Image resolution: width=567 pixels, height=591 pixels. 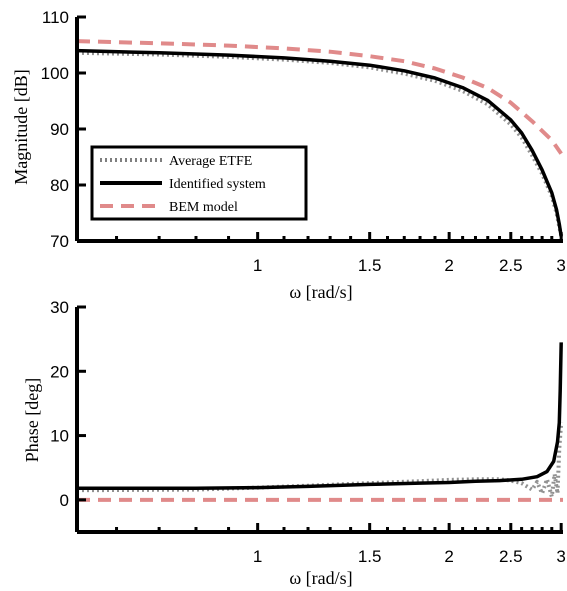 What do you see at coordinates (320, 292) in the screenshot?
I see `magnitude-x-axis-label: ω [rad/s]` at bounding box center [320, 292].